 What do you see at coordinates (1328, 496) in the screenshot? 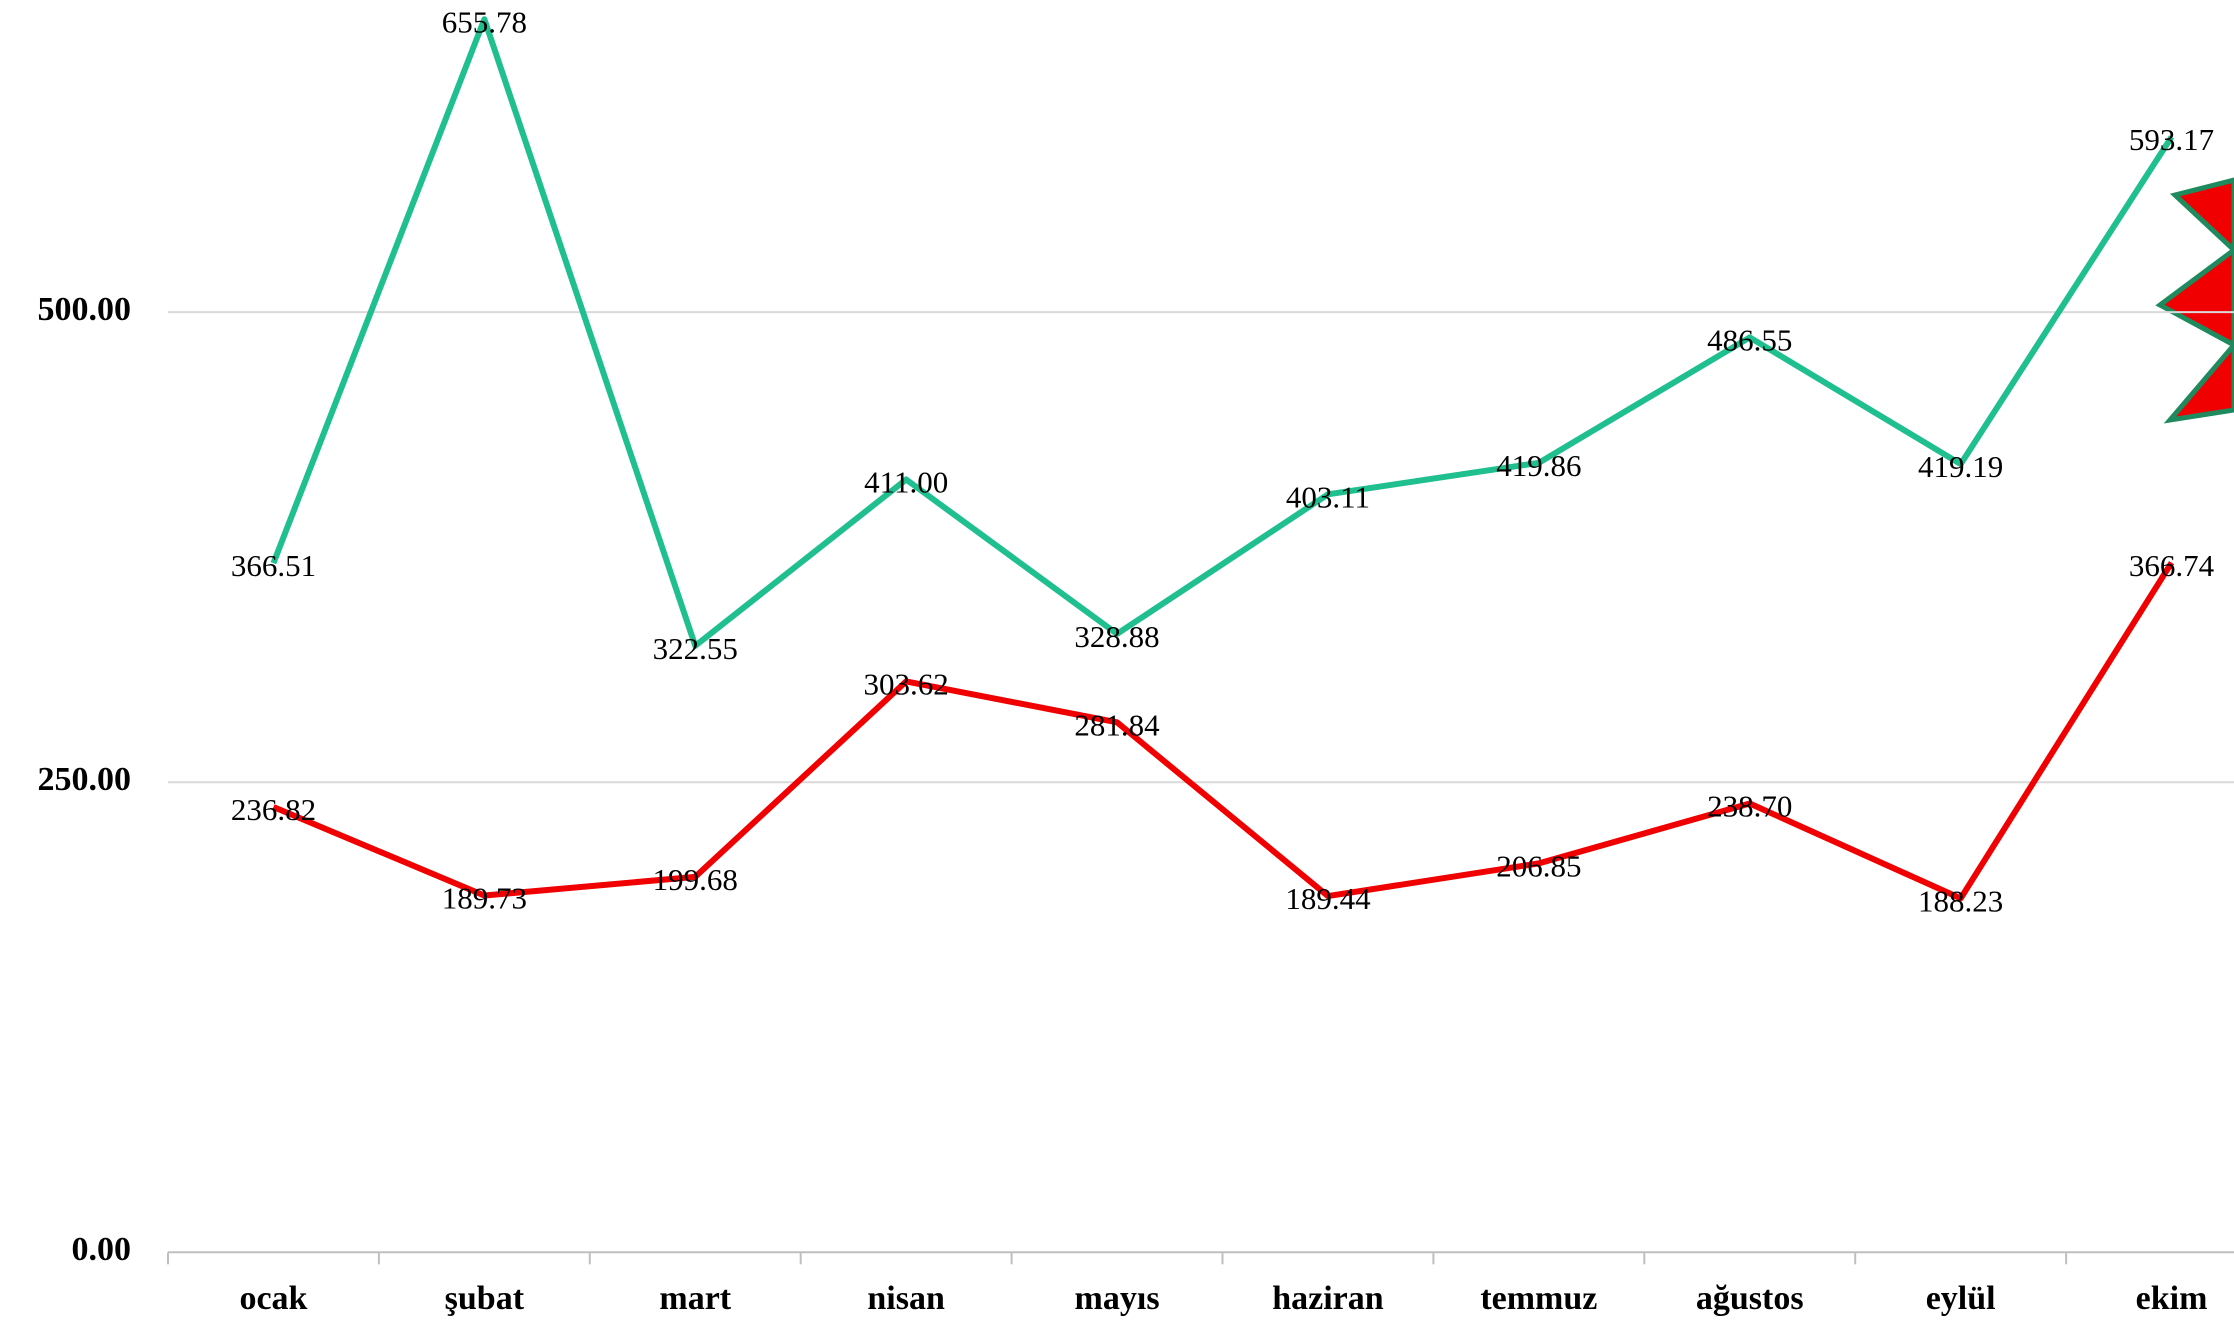
I see `data-label: 403.11` at bounding box center [1328, 496].